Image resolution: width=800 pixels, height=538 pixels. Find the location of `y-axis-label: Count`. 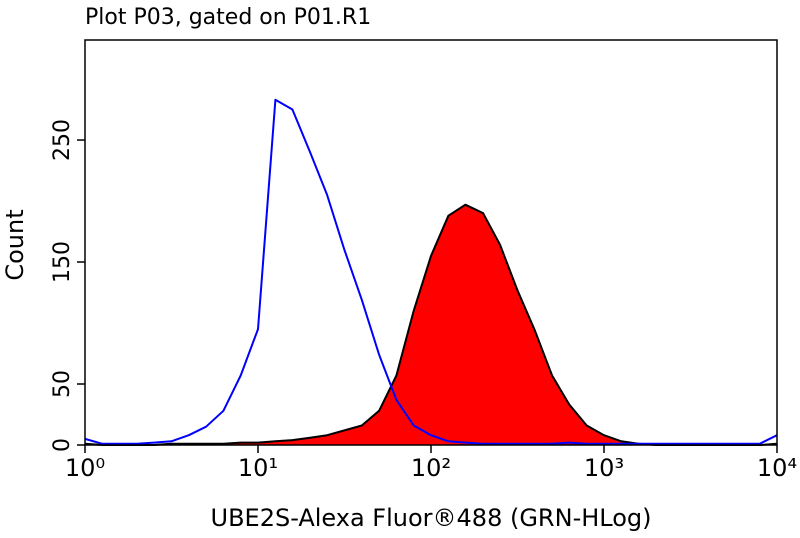

y-axis-label: Count is located at coordinates (15, 244).